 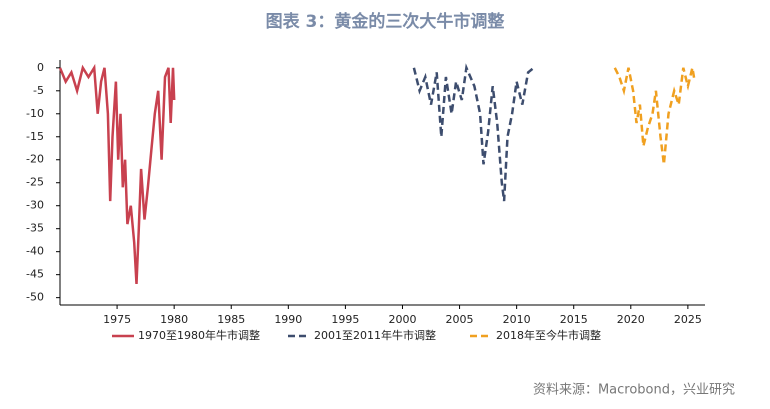 I want to click on x-tick-label: 1985, so click(x=231, y=319).